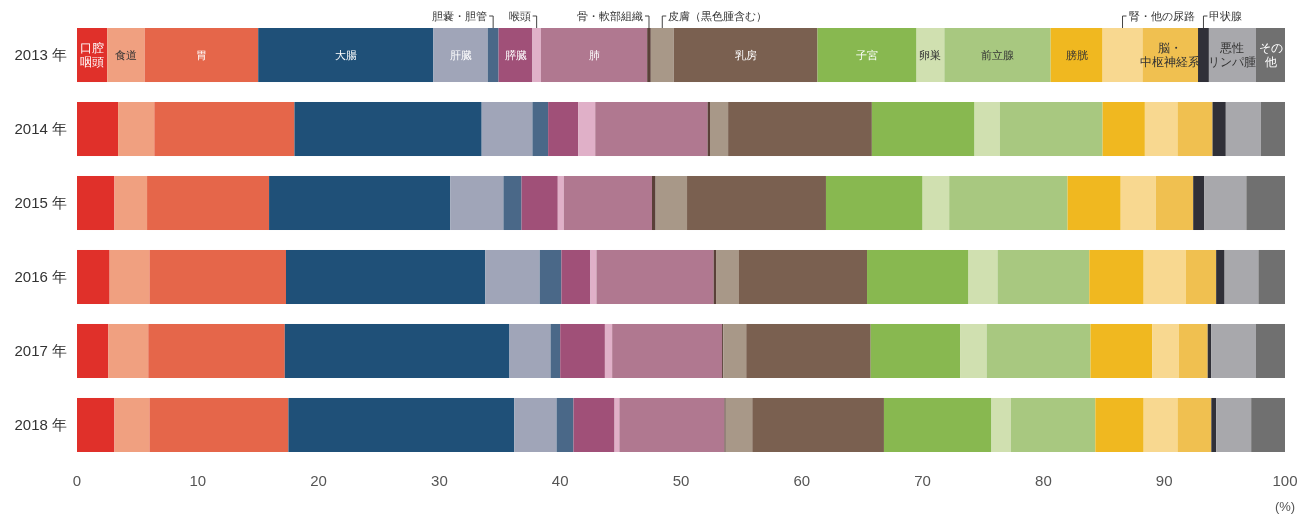 The width and height of the screenshot is (1309, 519). Describe the element at coordinates (40, 55) in the screenshot. I see `y-tick-label: 2013 年` at that location.